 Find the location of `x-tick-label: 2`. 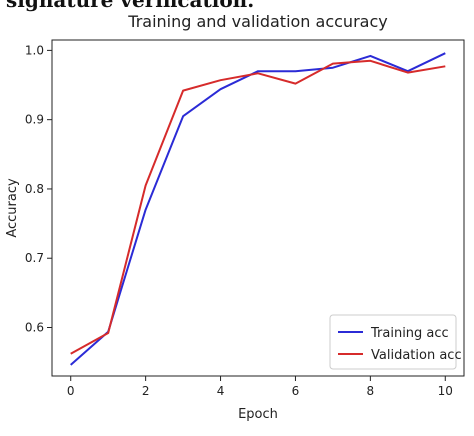

x-tick-label: 2 is located at coordinates (146, 391).